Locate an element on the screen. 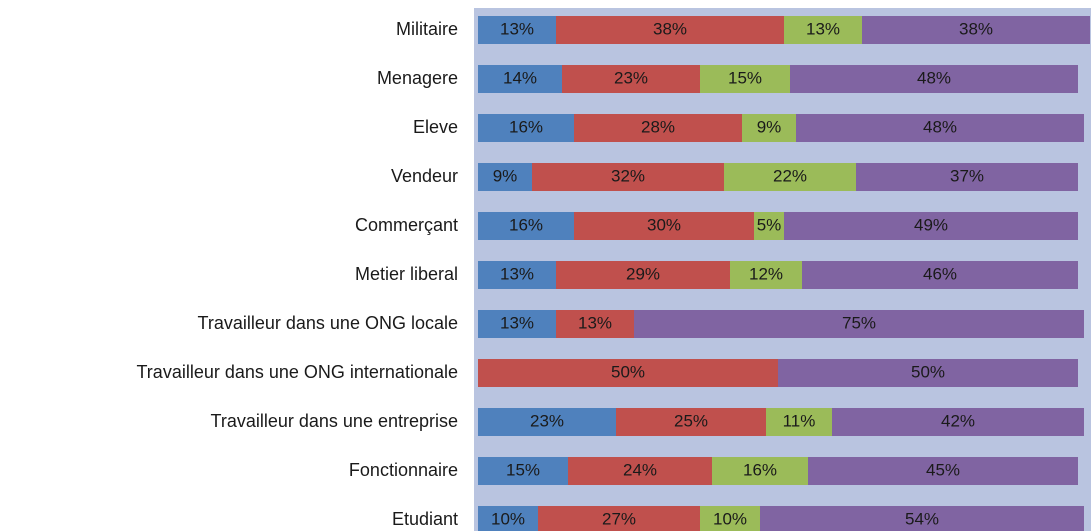 The height and width of the screenshot is (531, 1091). category-label: Eleve is located at coordinates (435, 127).